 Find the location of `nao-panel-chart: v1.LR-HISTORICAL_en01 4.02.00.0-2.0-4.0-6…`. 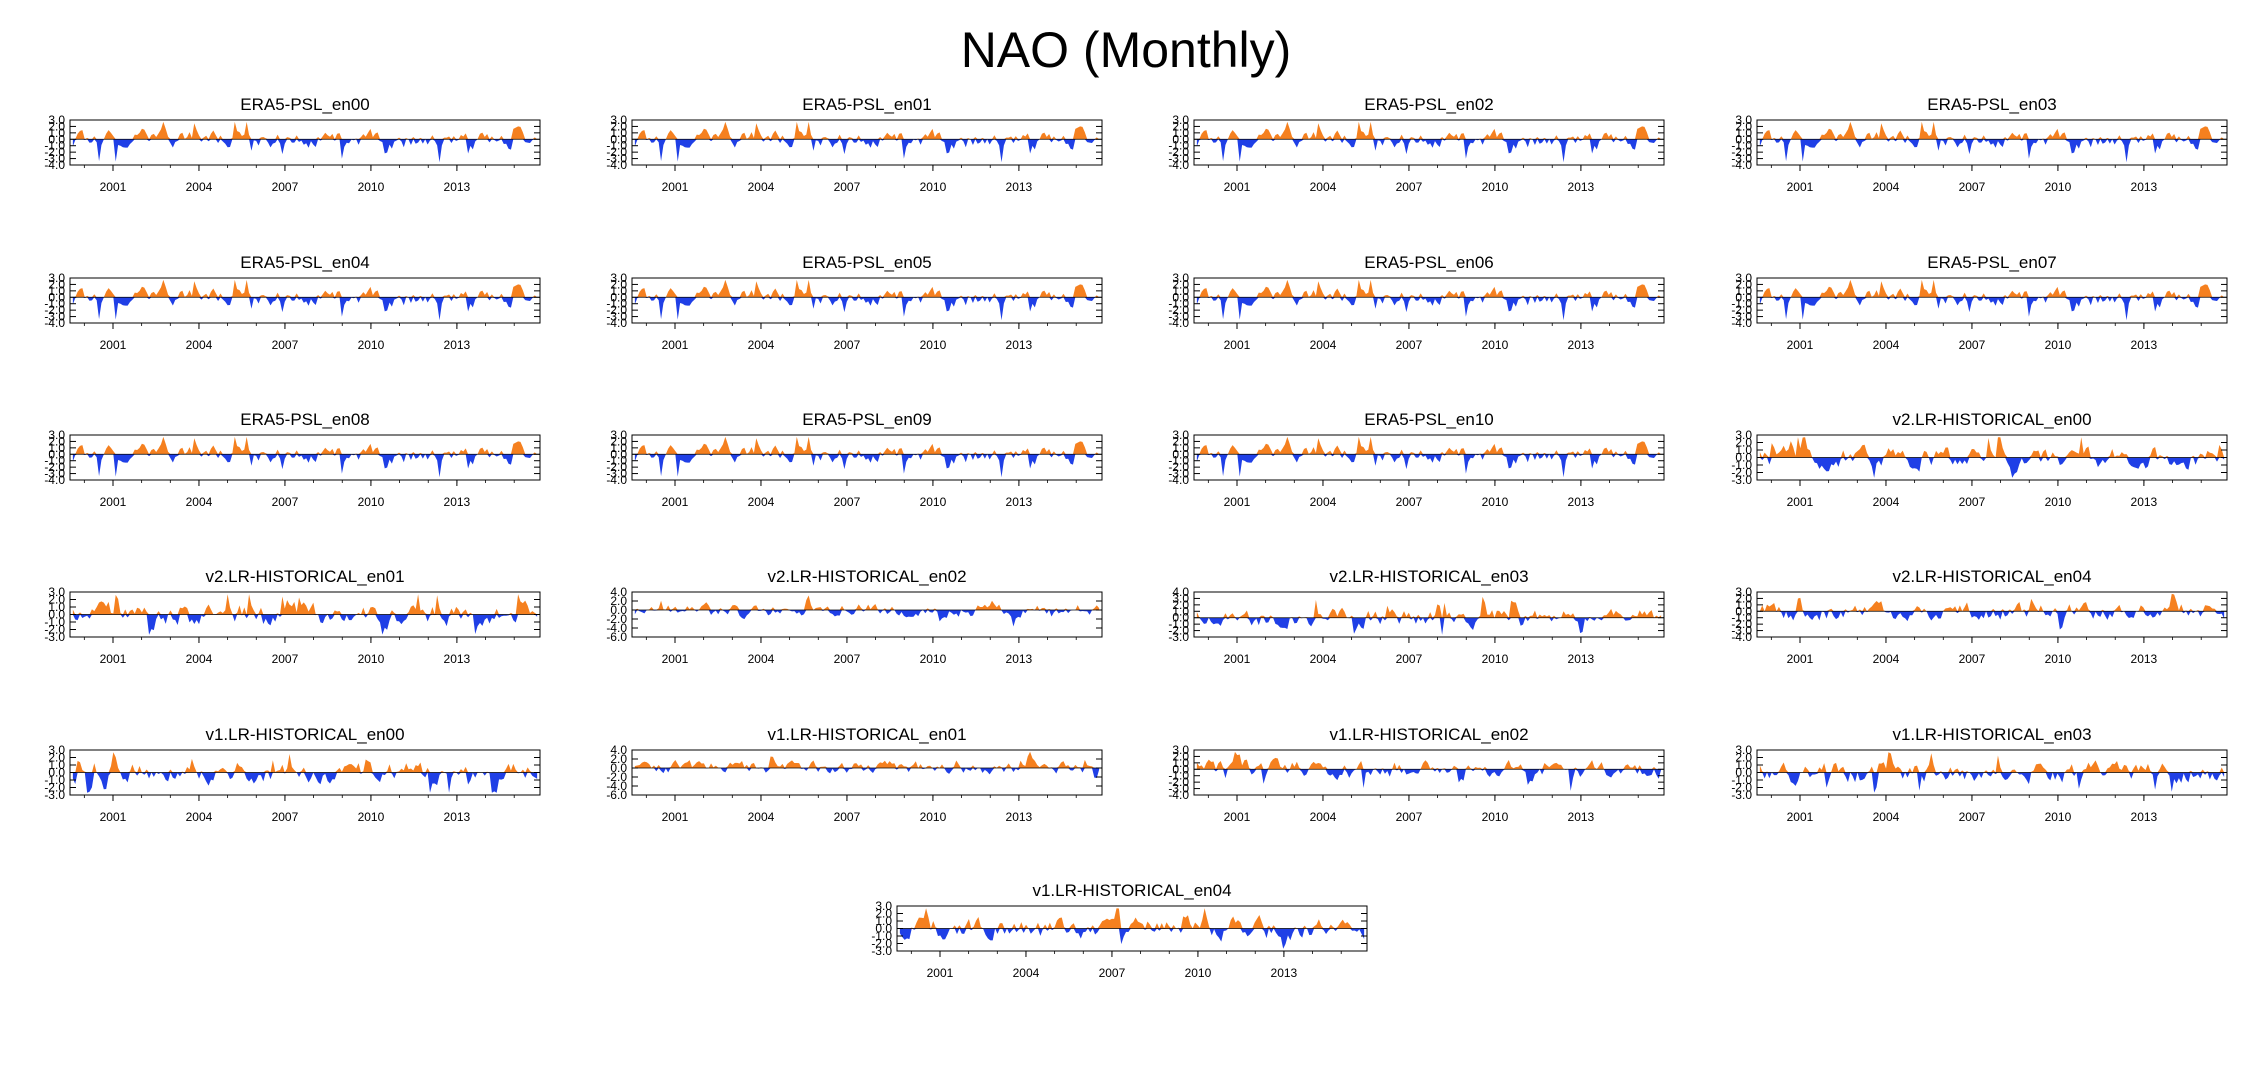

nao-panel-chart: v1.LR-HISTORICAL_en01 4.02.00.0-2.0-4.0-6… is located at coordinates (854, 774).